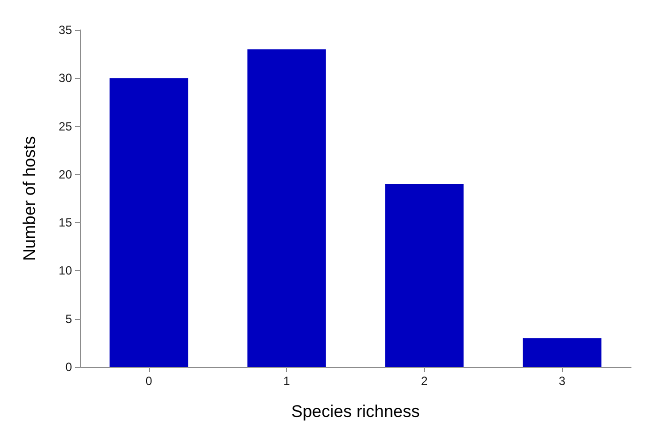 Image resolution: width=667 pixels, height=433 pixels. Describe the element at coordinates (65, 78) in the screenshot. I see `y-tick-label: 30` at that location.